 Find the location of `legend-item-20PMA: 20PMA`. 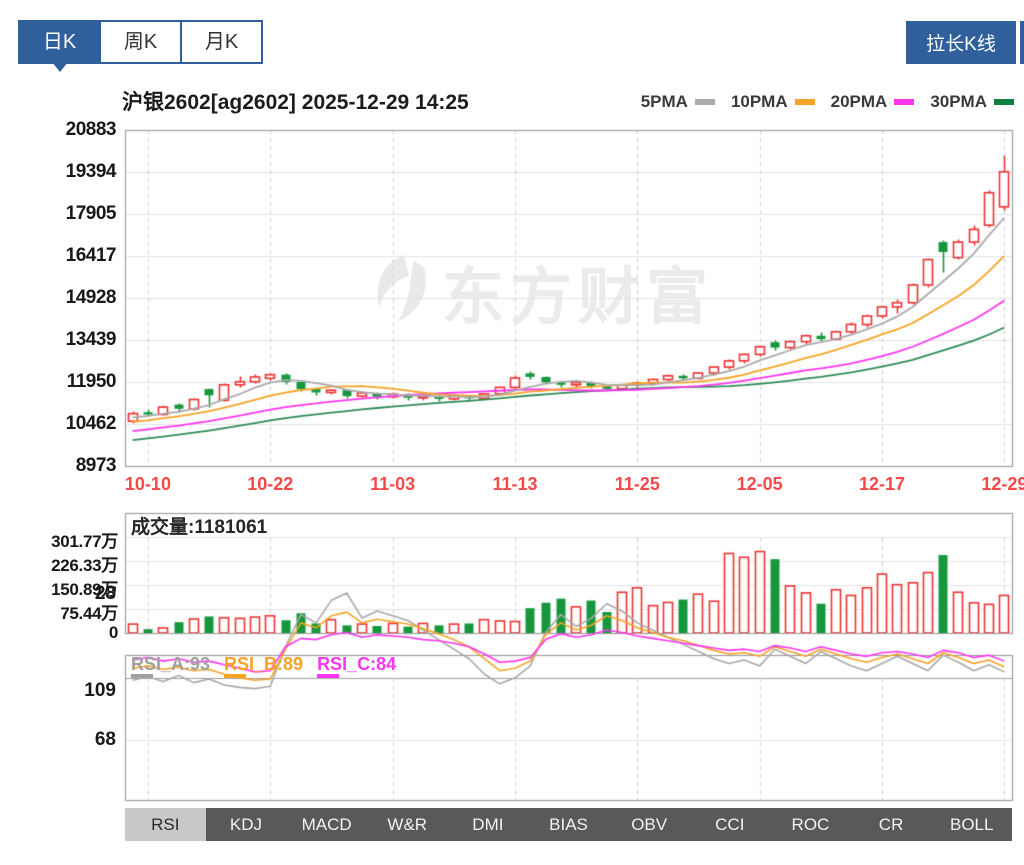

legend-item-20PMA: 20PMA is located at coordinates (873, 102).